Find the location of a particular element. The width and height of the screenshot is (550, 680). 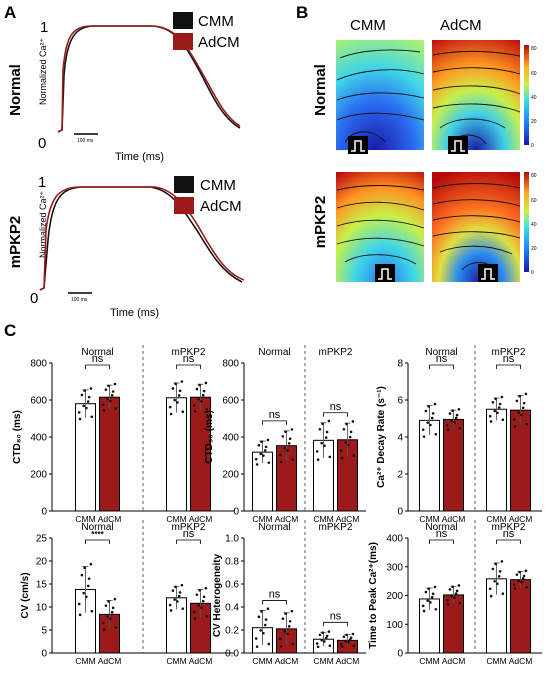

chart5-ytick-label-0: 0.0 is located at coordinates (232, 654).